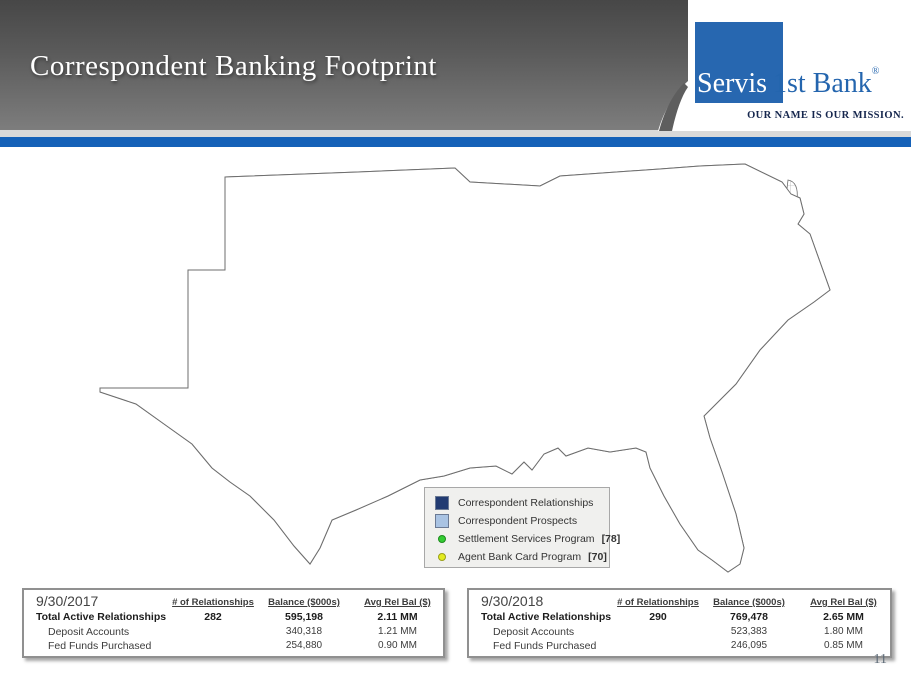 The height and width of the screenshot is (683, 911). Describe the element at coordinates (67, 601) in the screenshot. I see `table-date: 9/30/2017` at that location.